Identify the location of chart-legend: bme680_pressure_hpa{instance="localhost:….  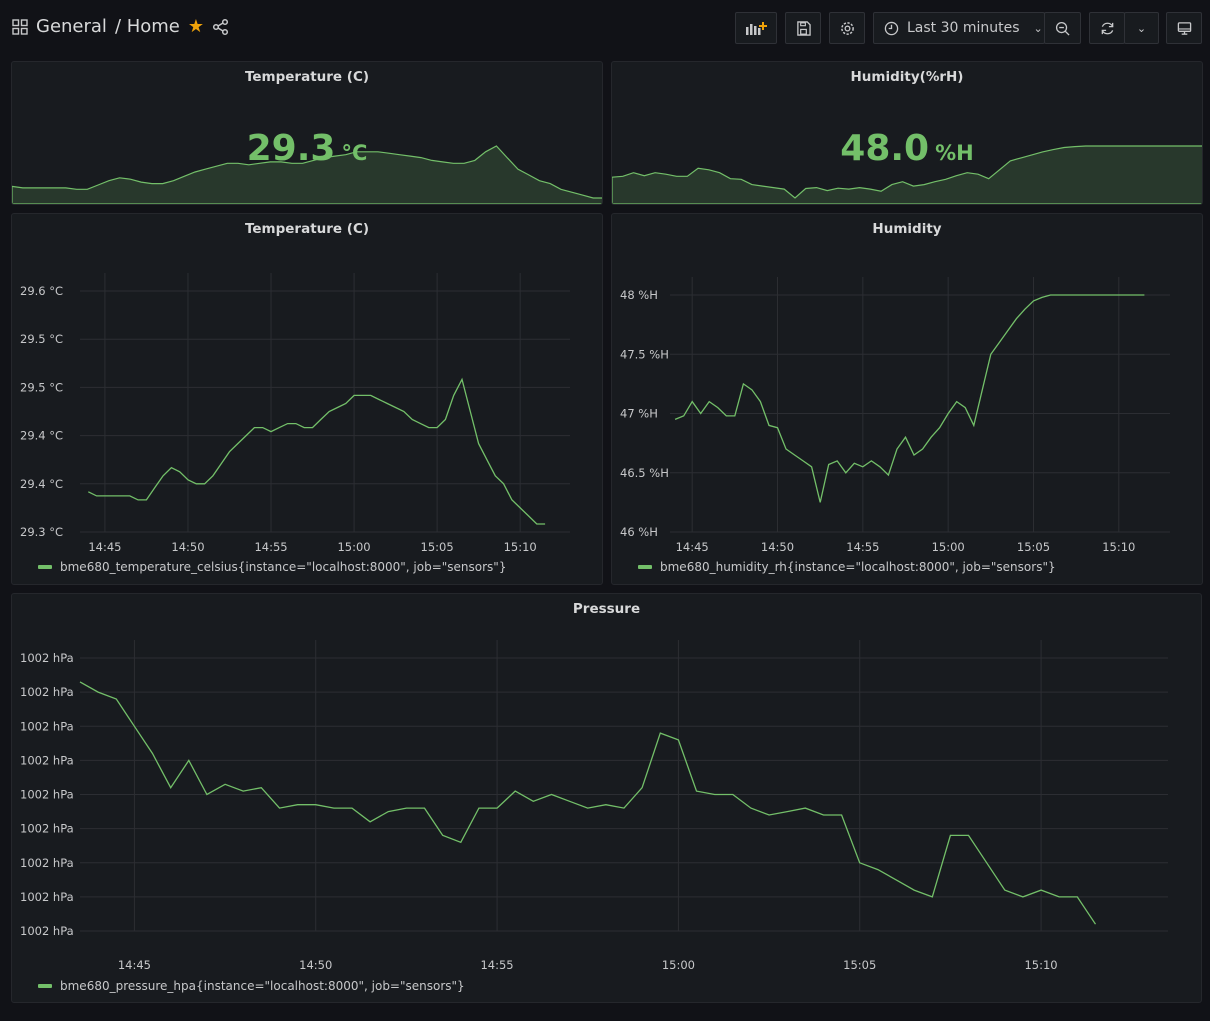
(251, 986).